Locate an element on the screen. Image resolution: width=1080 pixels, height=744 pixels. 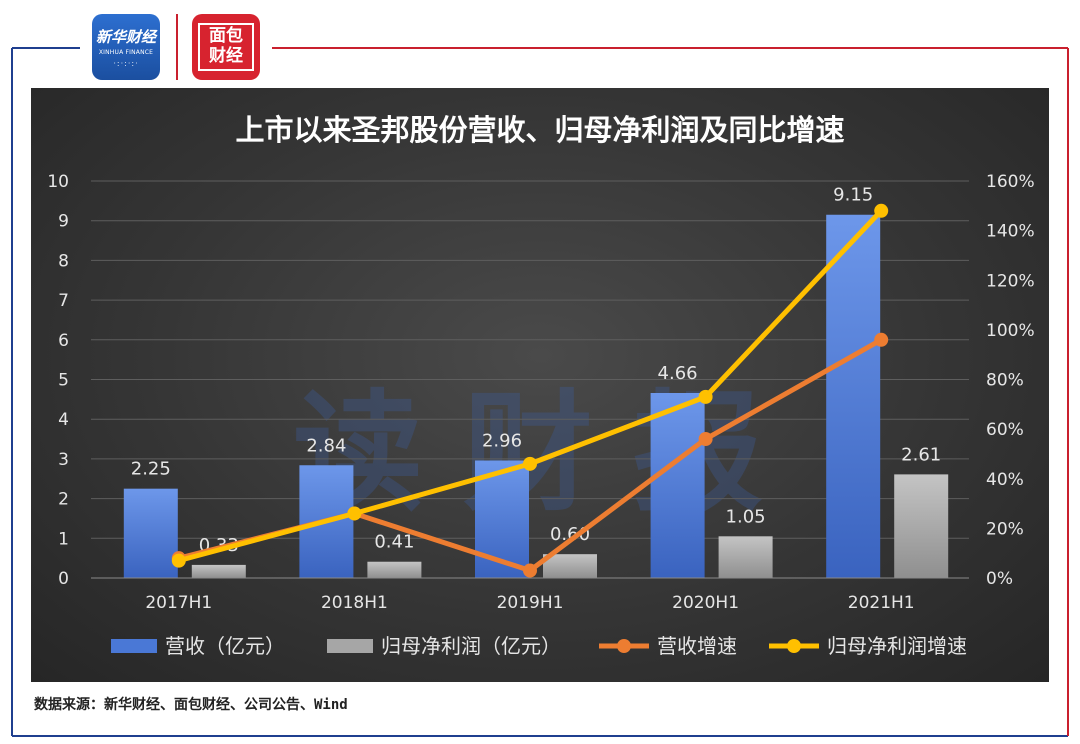
source-note: 数据来源：新华财经、面包财经、公司公告、Wind is located at coordinates (191, 705).